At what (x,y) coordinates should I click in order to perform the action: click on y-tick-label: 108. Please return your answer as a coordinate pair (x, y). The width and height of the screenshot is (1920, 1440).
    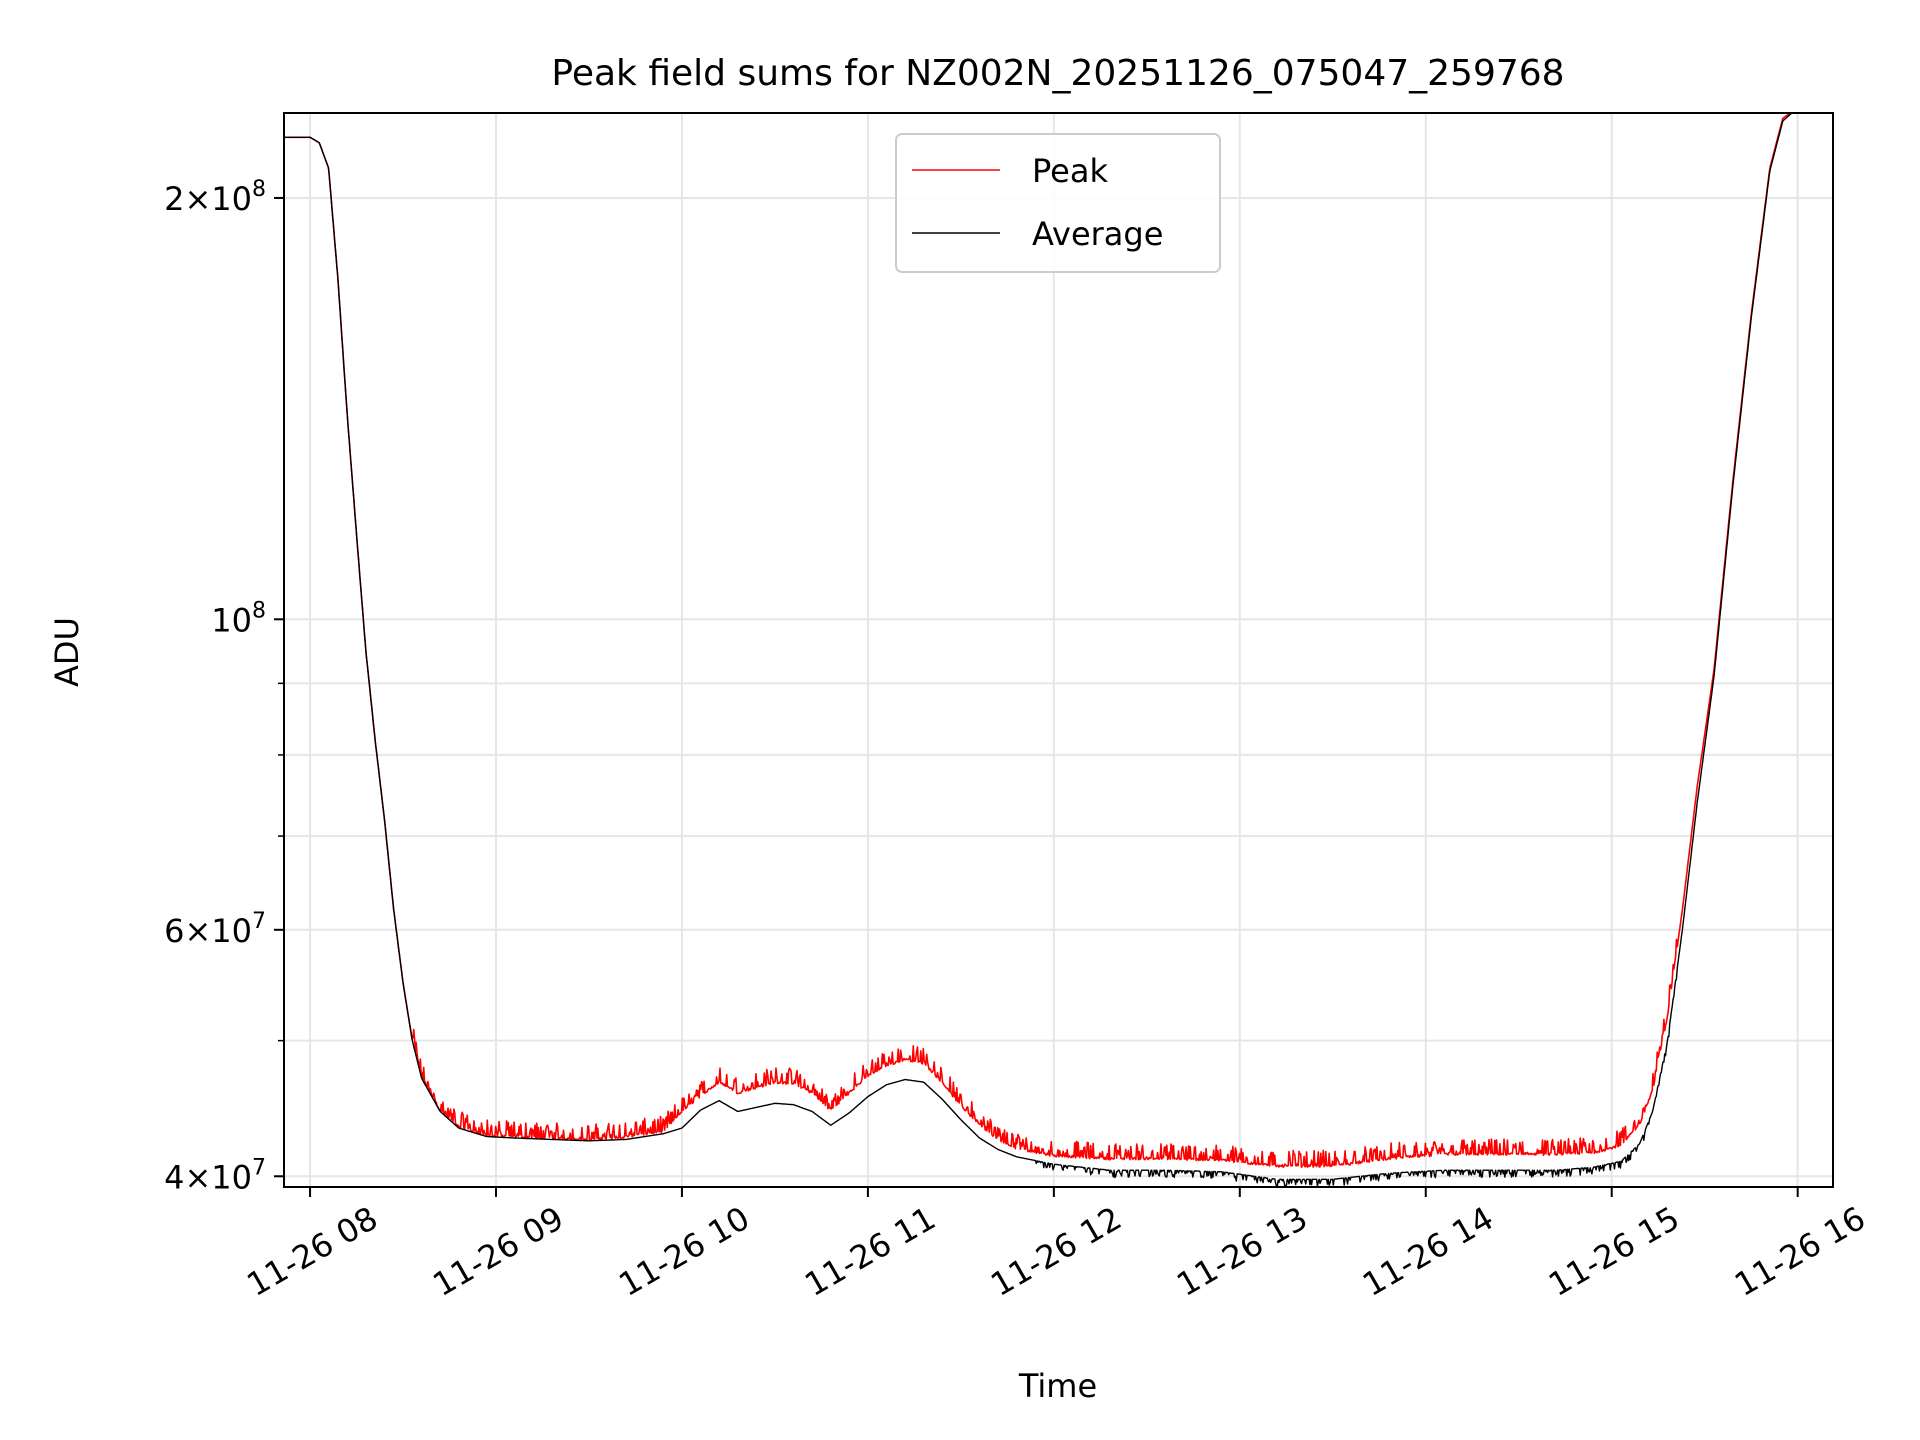
    Looking at the image, I should click on (238, 618).